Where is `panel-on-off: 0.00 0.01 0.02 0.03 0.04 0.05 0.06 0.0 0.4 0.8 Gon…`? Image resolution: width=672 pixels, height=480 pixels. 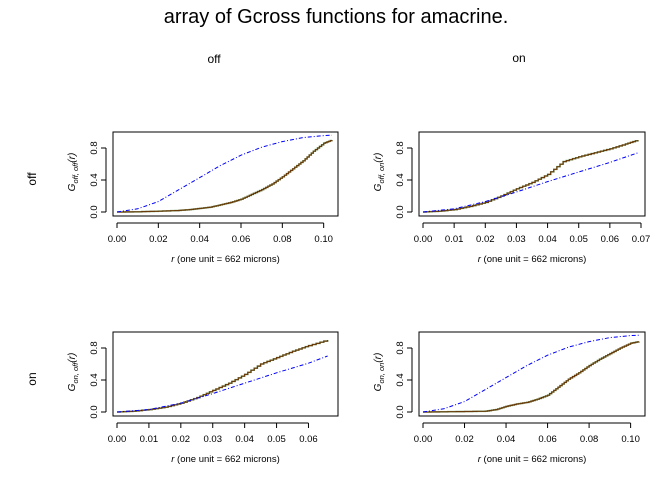 panel-on-off: 0.00 0.01 0.02 0.03 0.04 0.05 0.06 0.0 0.4 0.8 Gon… is located at coordinates (203, 398).